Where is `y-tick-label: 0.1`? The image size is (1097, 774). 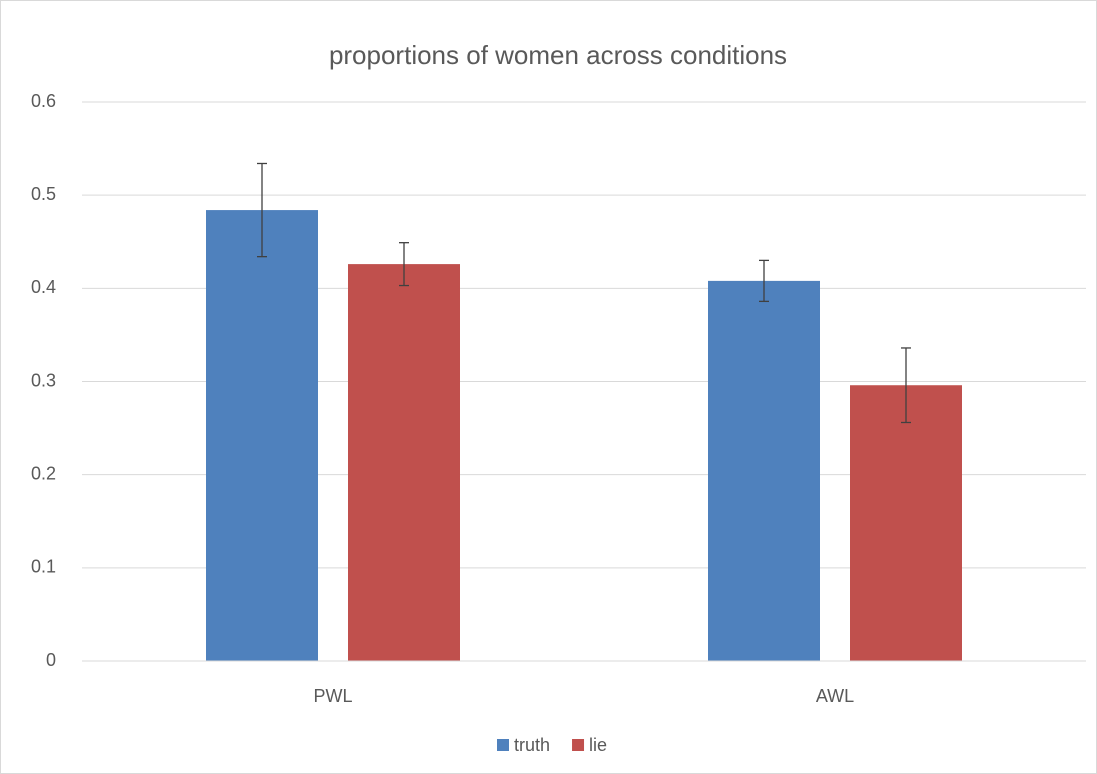
y-tick-label: 0.1 is located at coordinates (43, 567).